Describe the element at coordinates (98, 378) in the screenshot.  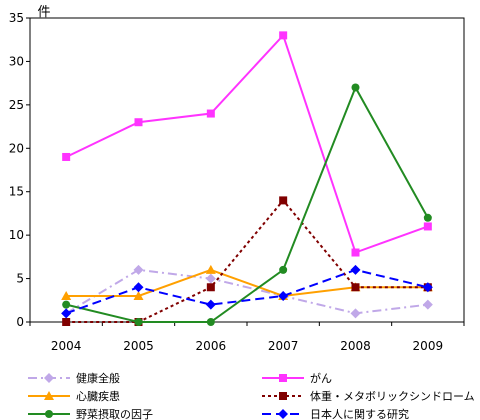
I see `legend-label: 健康全般` at that location.